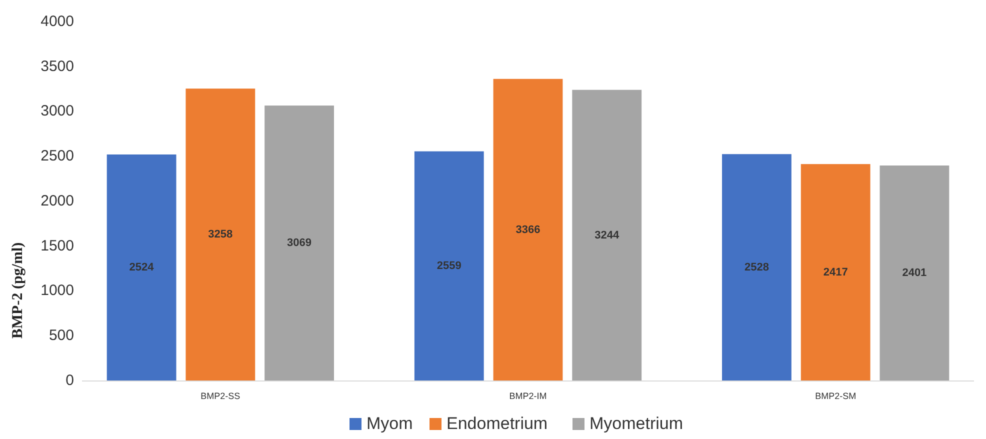 This screenshot has height=439, width=986. I want to click on data-label: 2417, so click(835, 272).